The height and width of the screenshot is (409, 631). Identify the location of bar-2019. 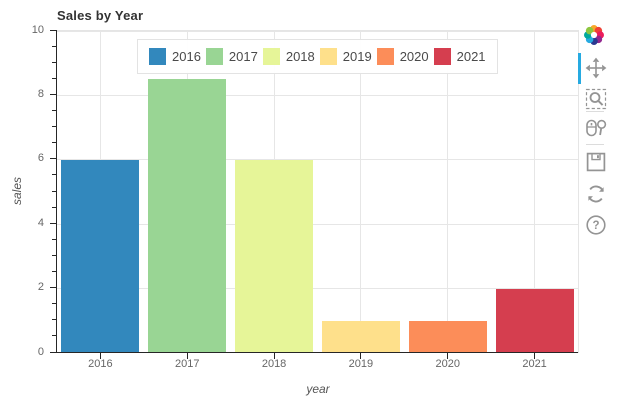
(360, 336).